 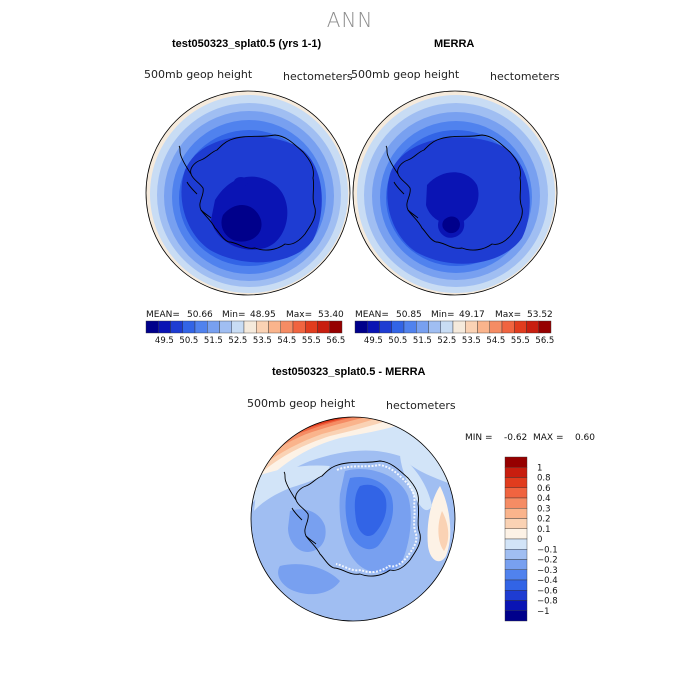 I want to click on panel1-colorbar-tick: 53.5, so click(x=262, y=341).